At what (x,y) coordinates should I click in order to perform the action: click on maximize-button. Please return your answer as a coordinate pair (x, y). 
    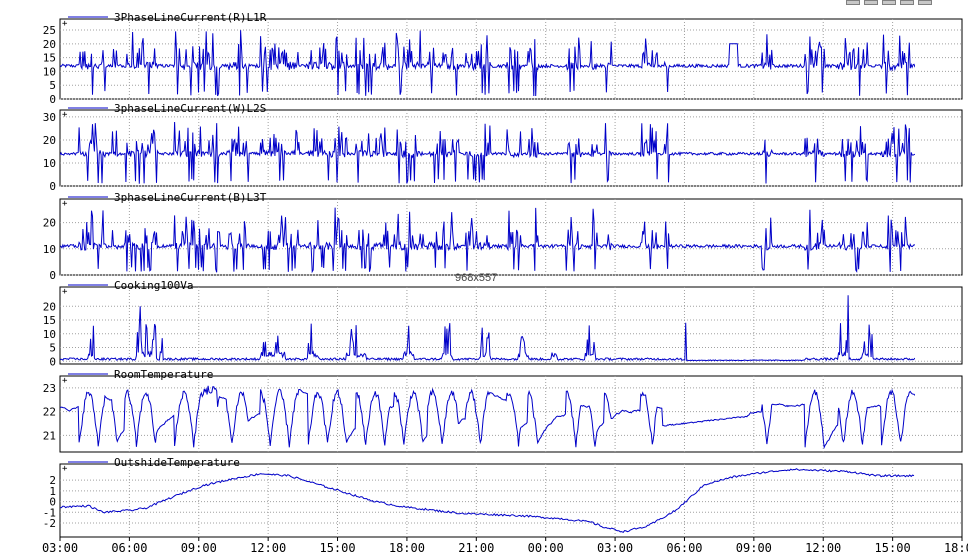
    Looking at the image, I should click on (889, 2).